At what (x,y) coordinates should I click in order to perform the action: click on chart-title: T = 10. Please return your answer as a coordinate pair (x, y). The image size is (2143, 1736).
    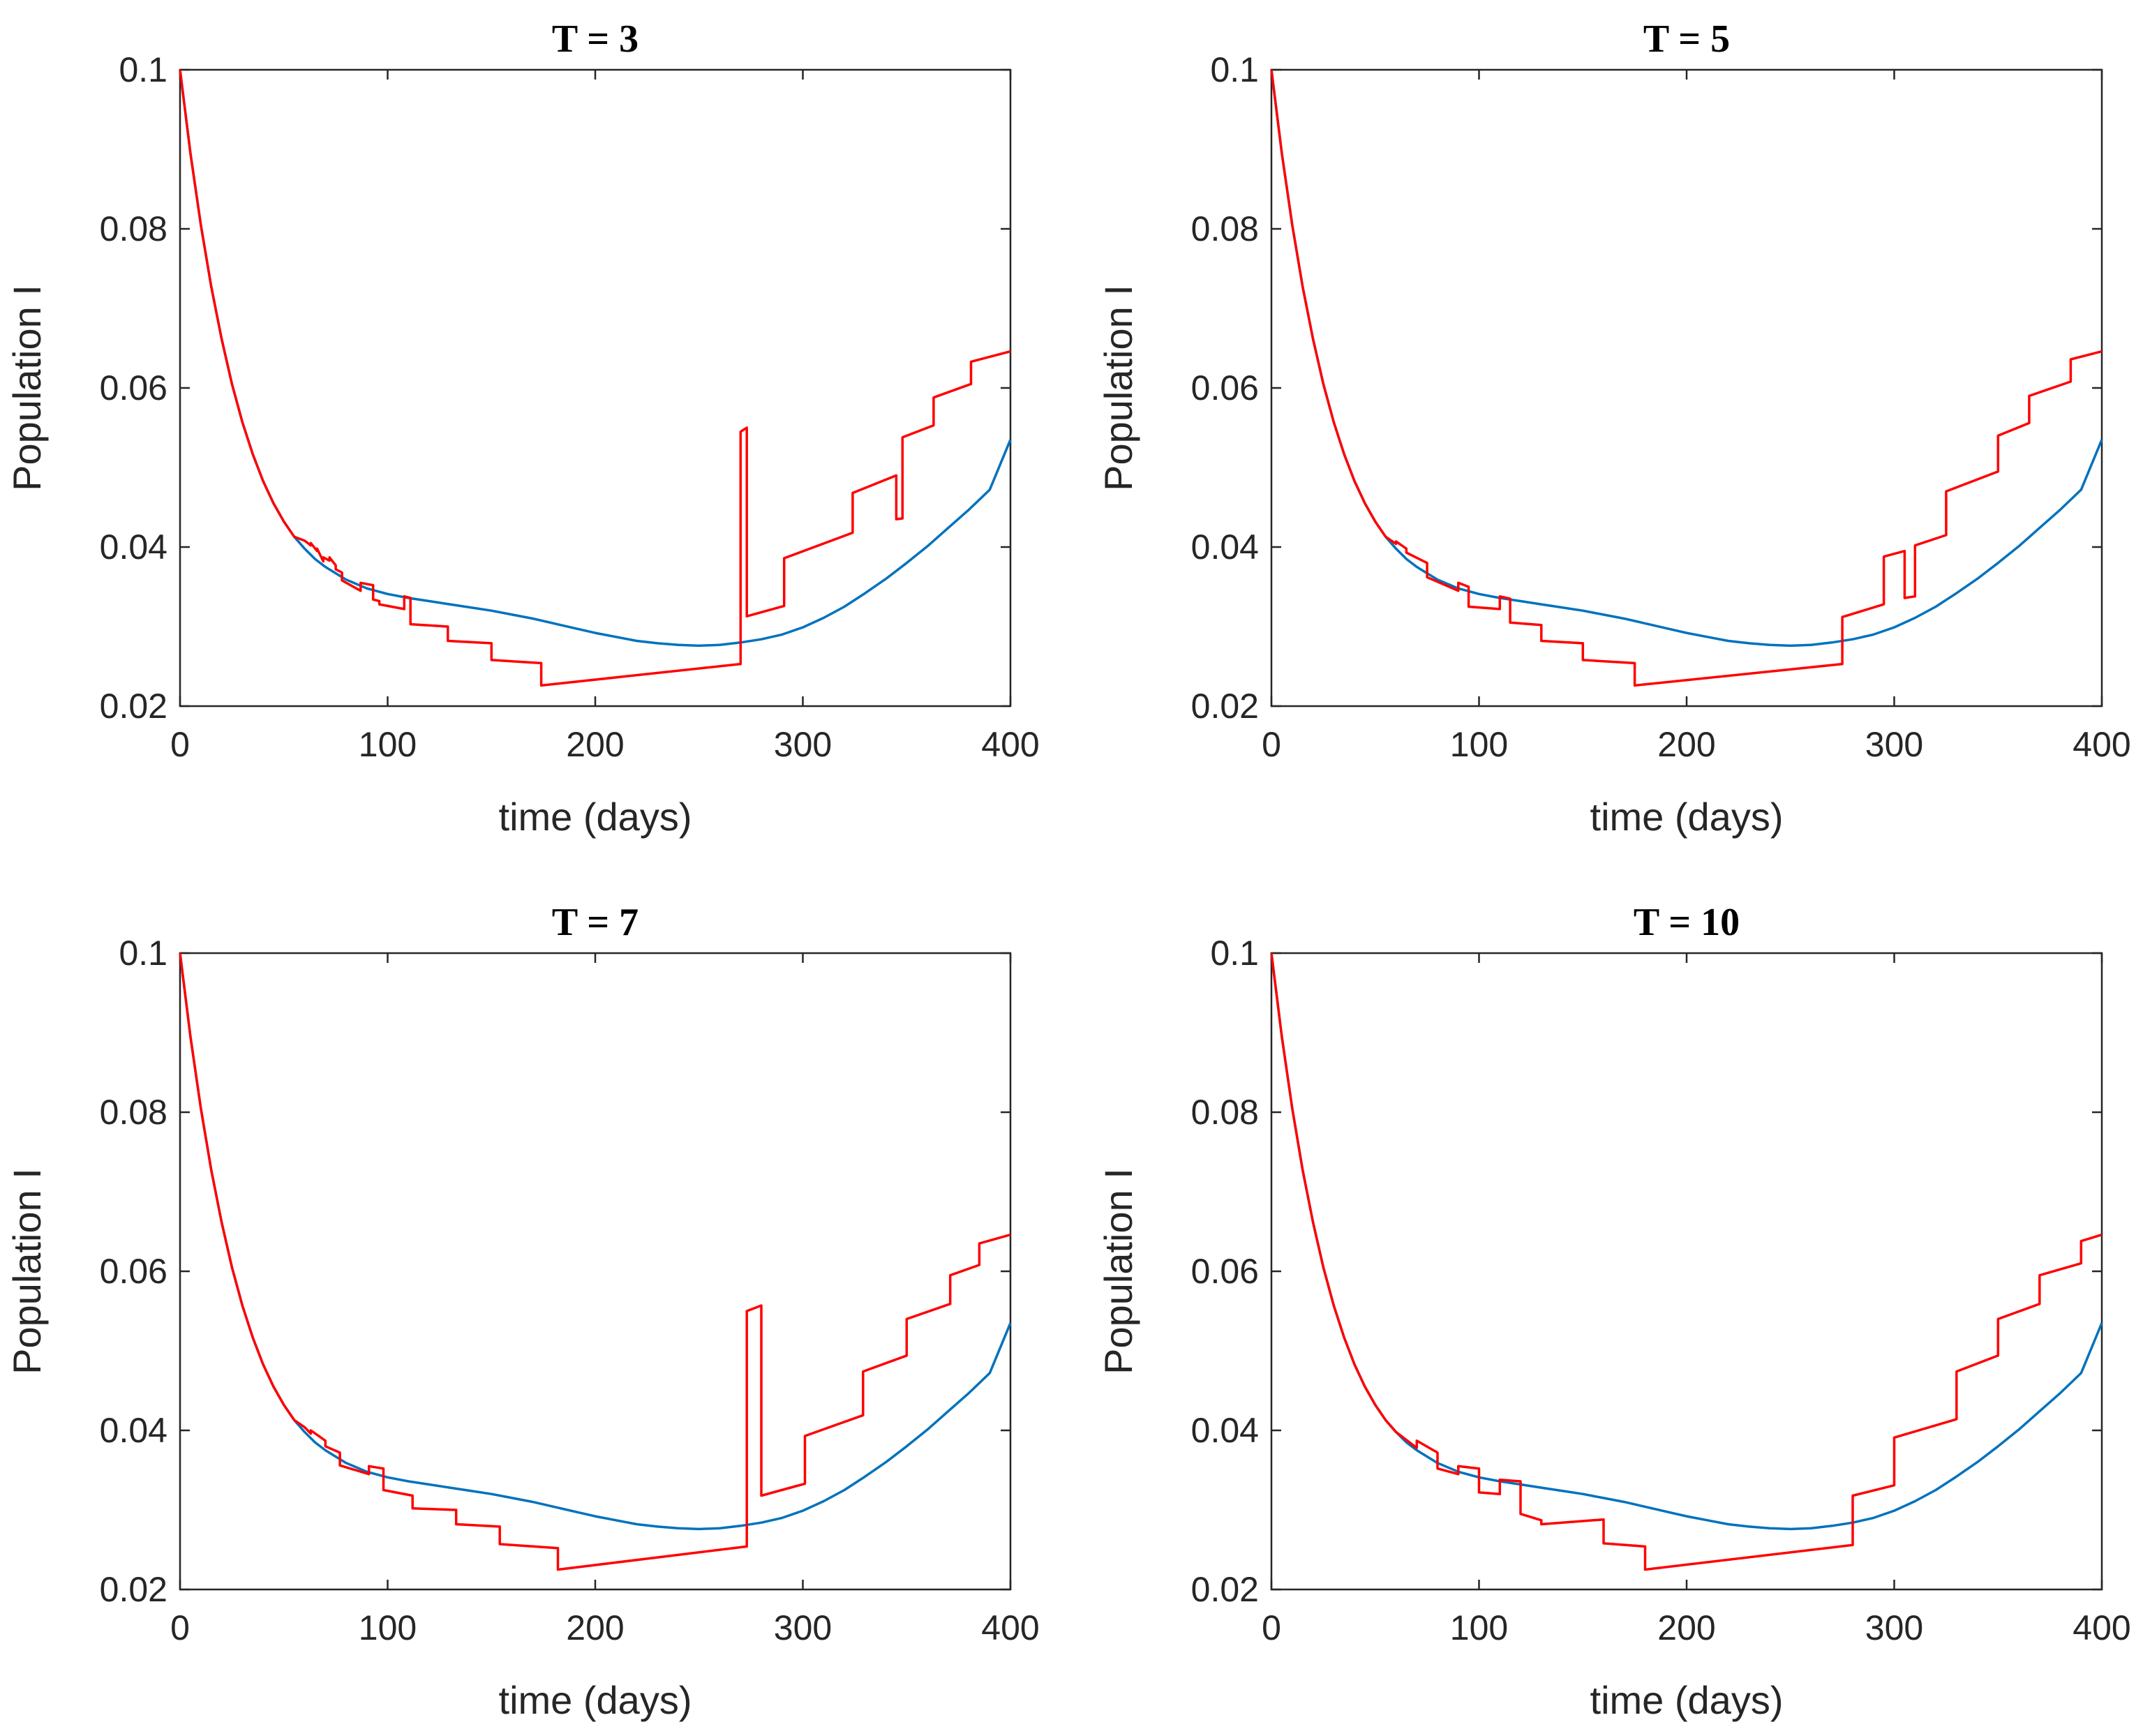
    Looking at the image, I should click on (1687, 922).